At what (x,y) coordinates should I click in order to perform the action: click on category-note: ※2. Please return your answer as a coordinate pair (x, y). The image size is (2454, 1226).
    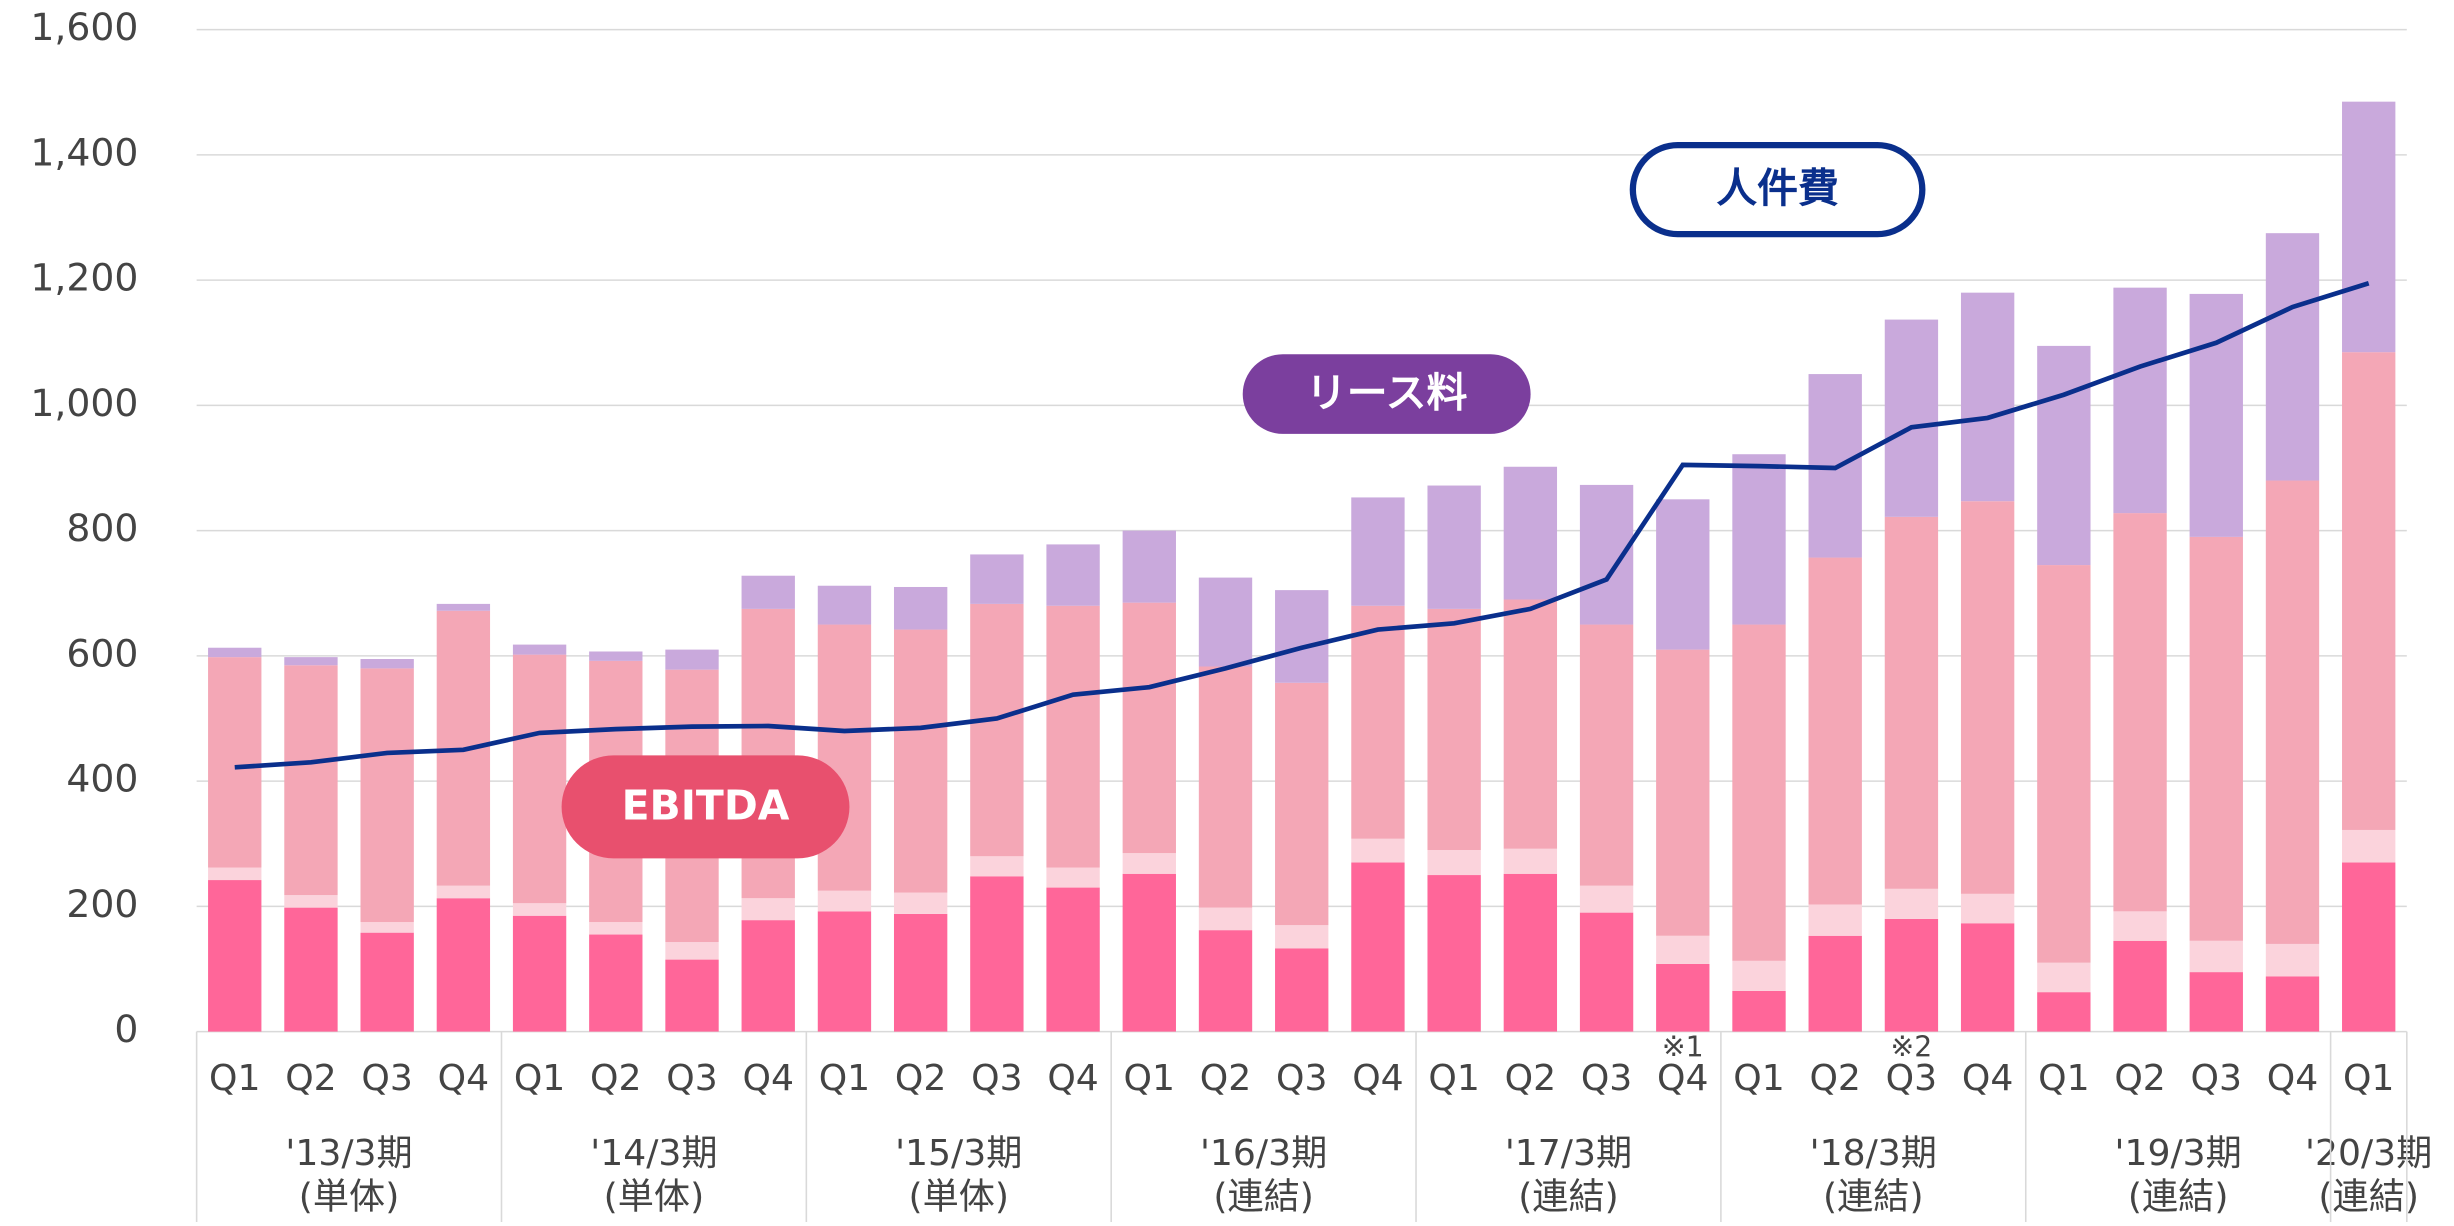
    Looking at the image, I should click on (1912, 1047).